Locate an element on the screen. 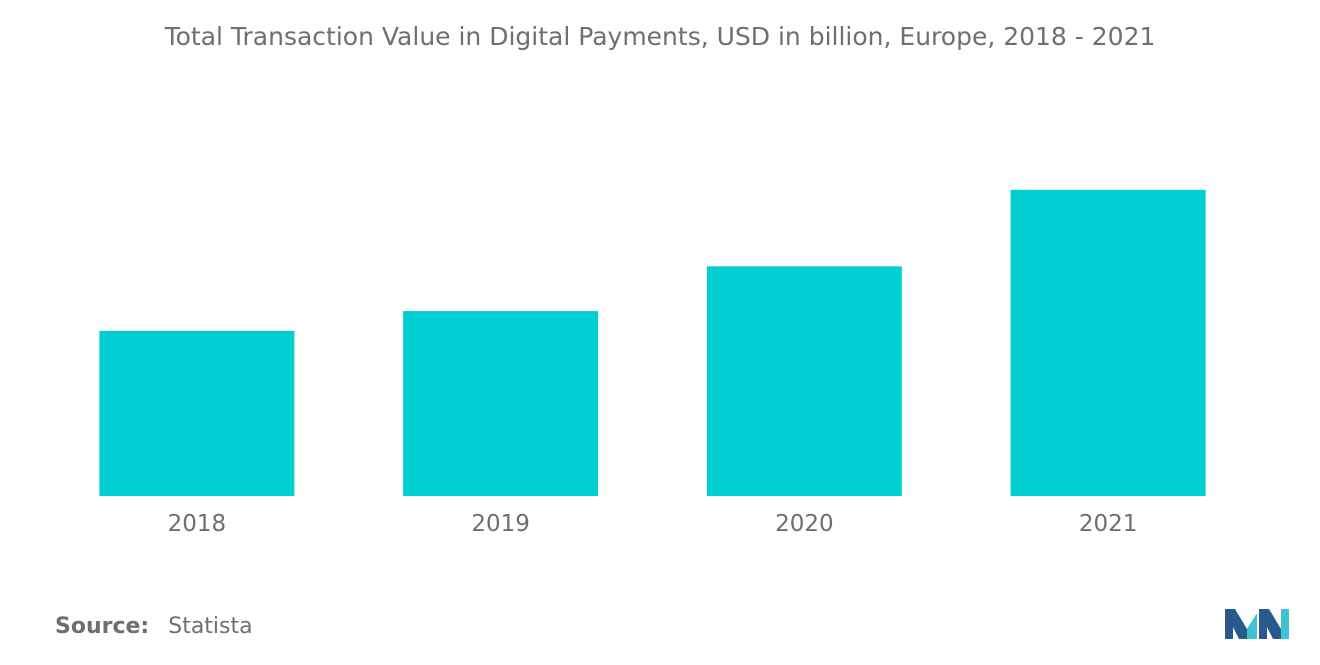  x-tick-2021: 2021 is located at coordinates (1108, 524).